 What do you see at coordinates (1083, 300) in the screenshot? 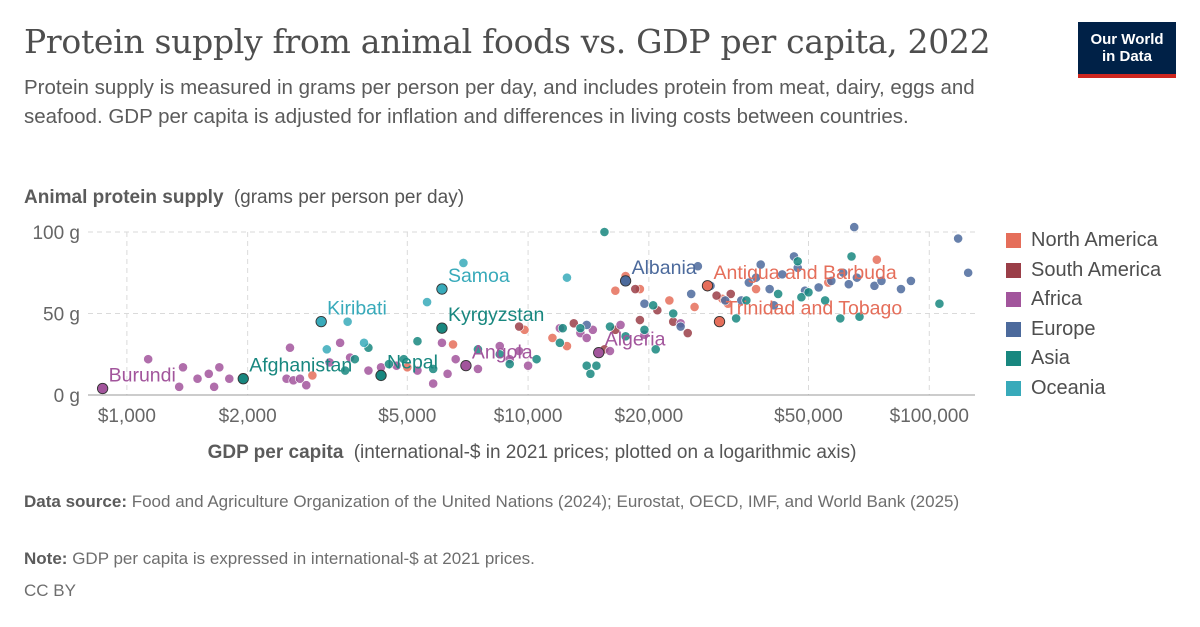
I see `legend-item: Africa` at bounding box center [1083, 300].